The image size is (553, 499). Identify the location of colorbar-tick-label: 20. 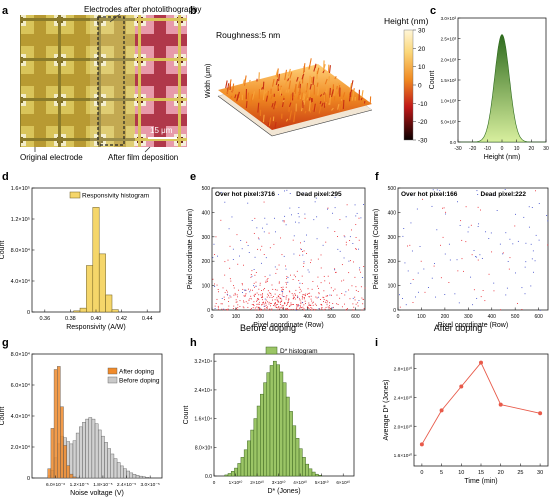
(422, 49).